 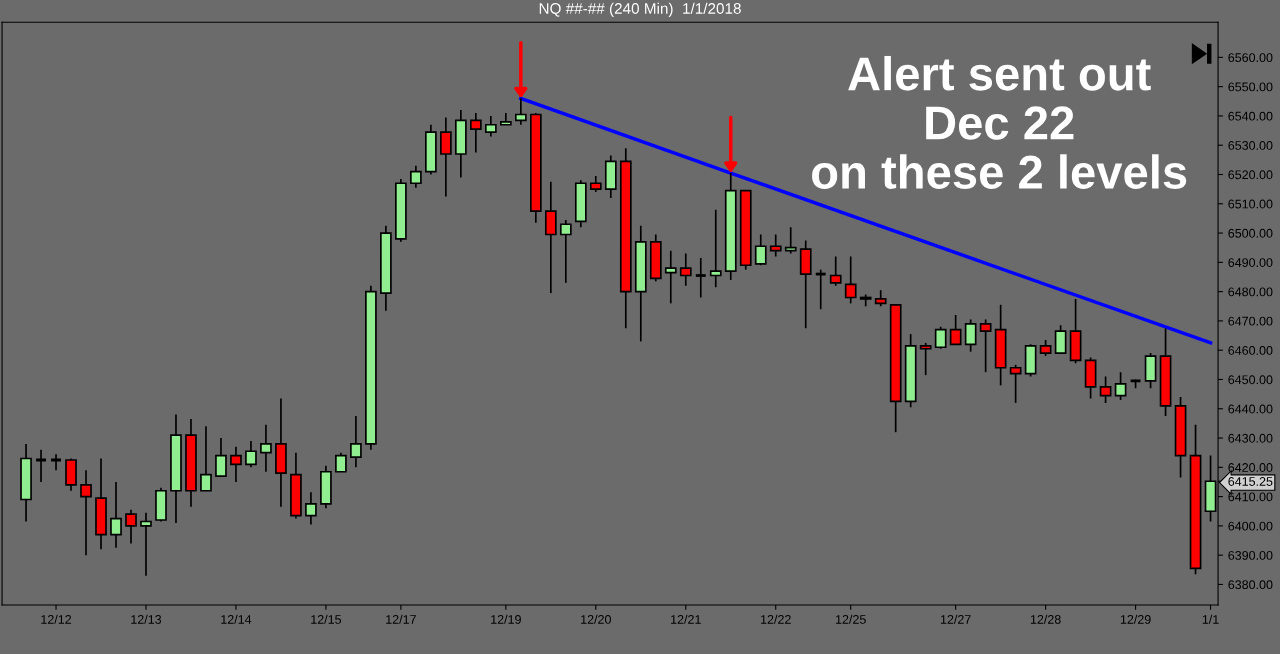 What do you see at coordinates (1250, 555) in the screenshot?
I see `y-tick-label: 6390.00` at bounding box center [1250, 555].